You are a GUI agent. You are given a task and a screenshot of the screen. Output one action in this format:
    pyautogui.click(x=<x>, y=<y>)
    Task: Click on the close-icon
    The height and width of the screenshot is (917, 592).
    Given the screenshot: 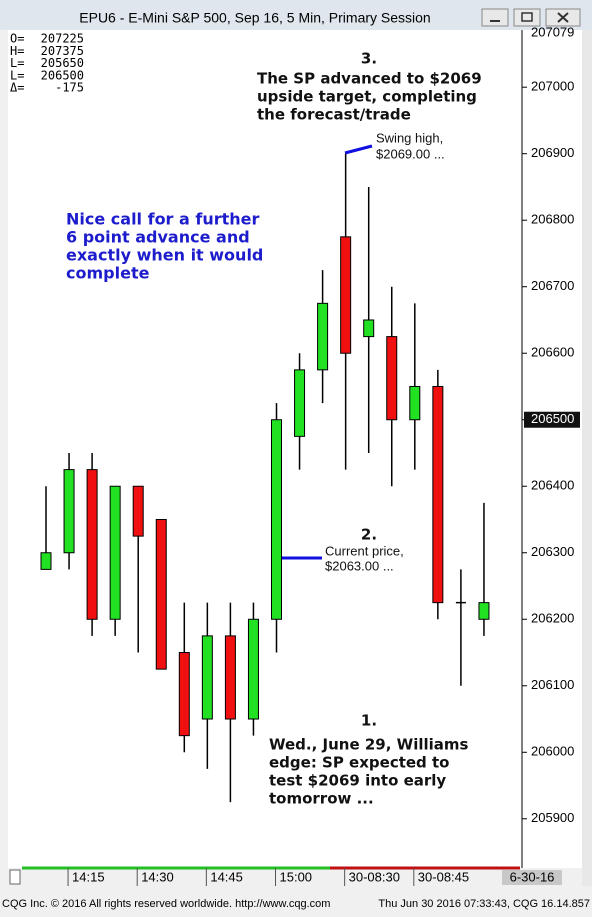 What is the action you would take?
    pyautogui.click(x=563, y=17)
    